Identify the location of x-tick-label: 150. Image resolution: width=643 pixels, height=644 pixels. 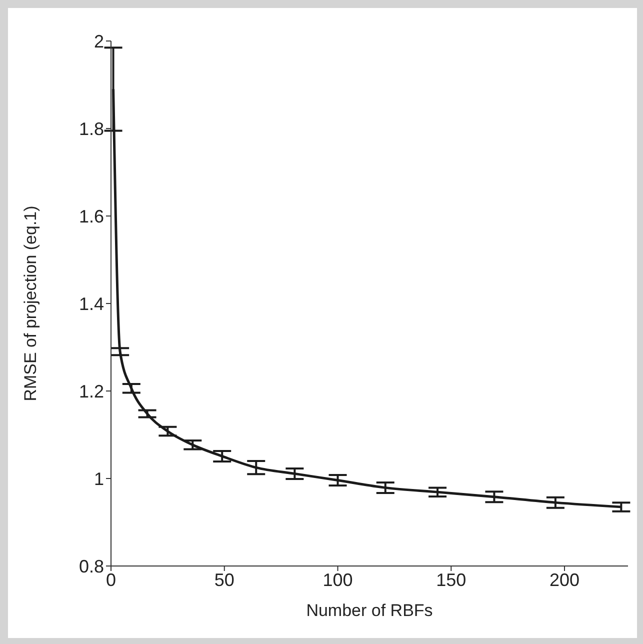
(451, 580).